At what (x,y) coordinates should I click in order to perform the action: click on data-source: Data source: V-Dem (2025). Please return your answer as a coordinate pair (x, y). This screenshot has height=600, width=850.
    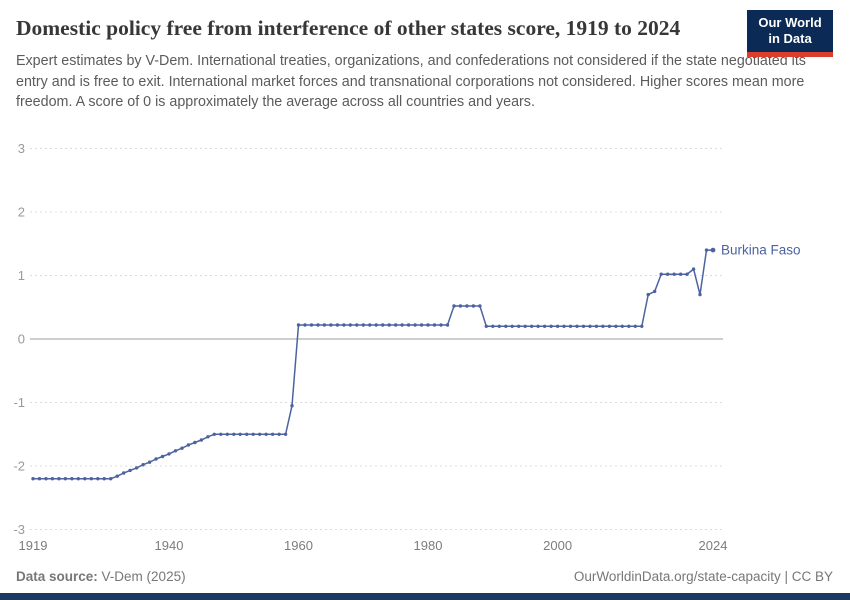
    Looking at the image, I should click on (101, 576).